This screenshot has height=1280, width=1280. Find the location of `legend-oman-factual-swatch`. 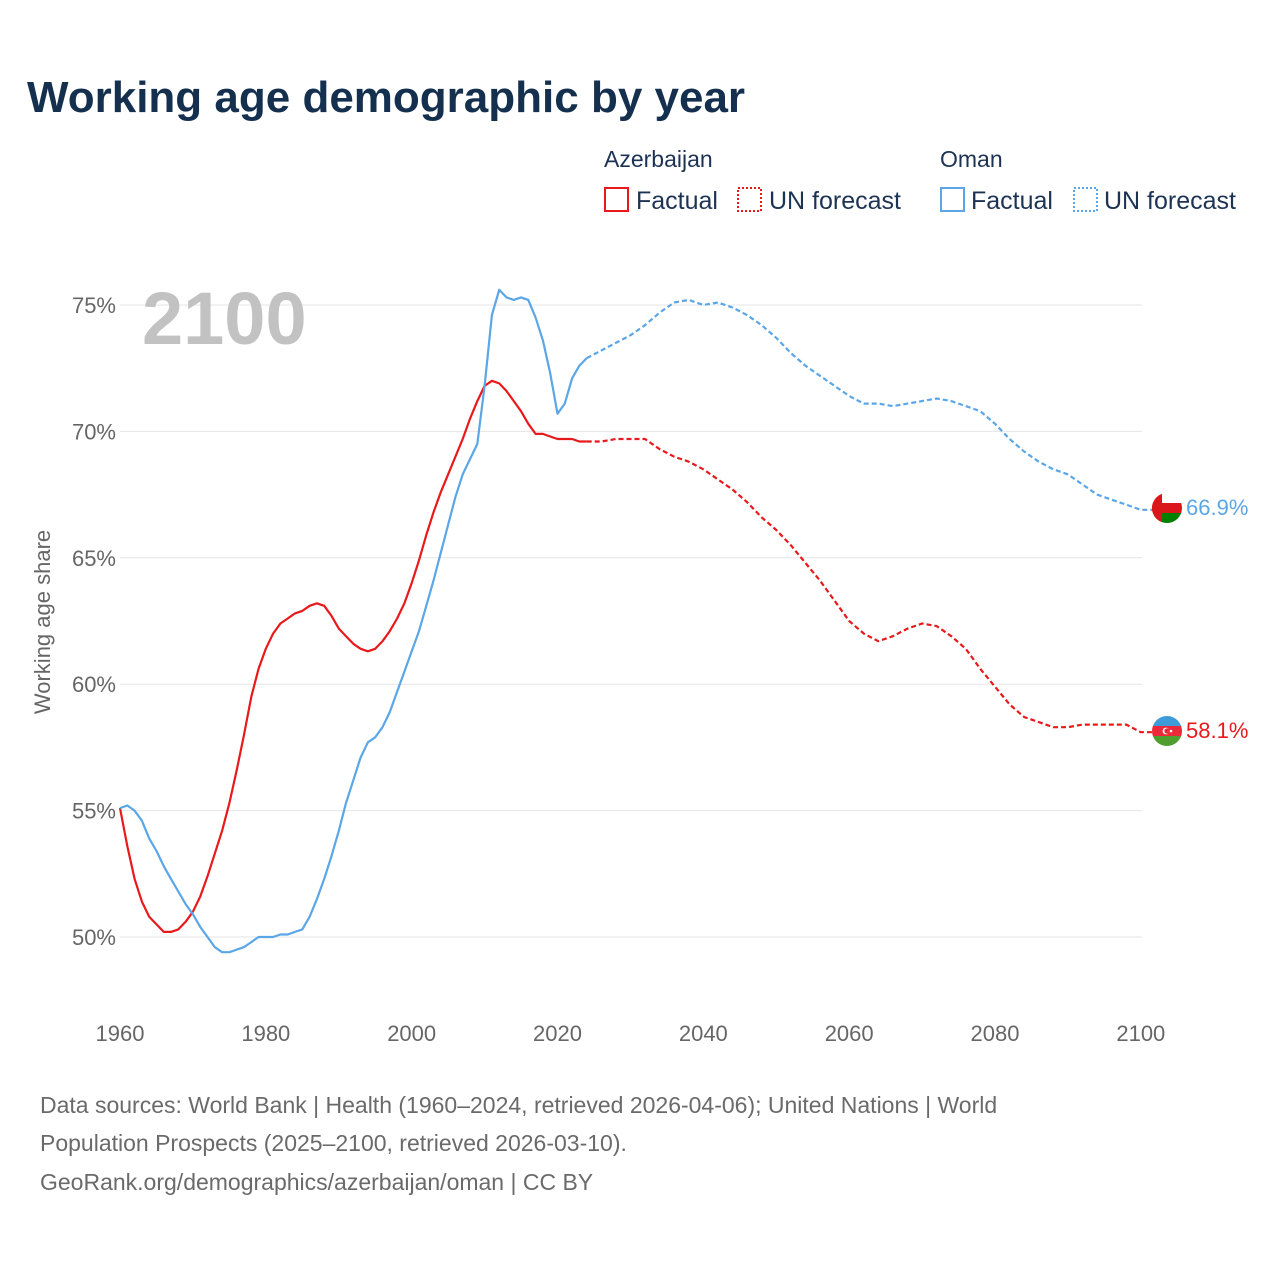

legend-oman-factual-swatch is located at coordinates (952, 199).